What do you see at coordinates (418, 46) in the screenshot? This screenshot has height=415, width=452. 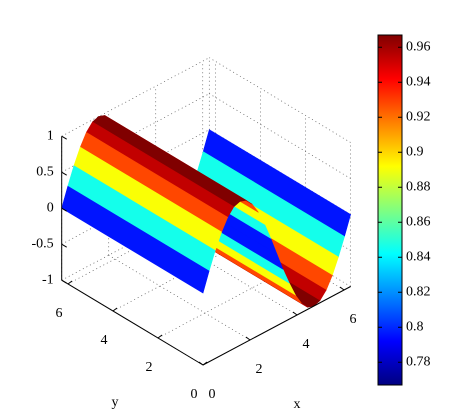 I see `colorbar-tick-label: 0.96` at bounding box center [418, 46].